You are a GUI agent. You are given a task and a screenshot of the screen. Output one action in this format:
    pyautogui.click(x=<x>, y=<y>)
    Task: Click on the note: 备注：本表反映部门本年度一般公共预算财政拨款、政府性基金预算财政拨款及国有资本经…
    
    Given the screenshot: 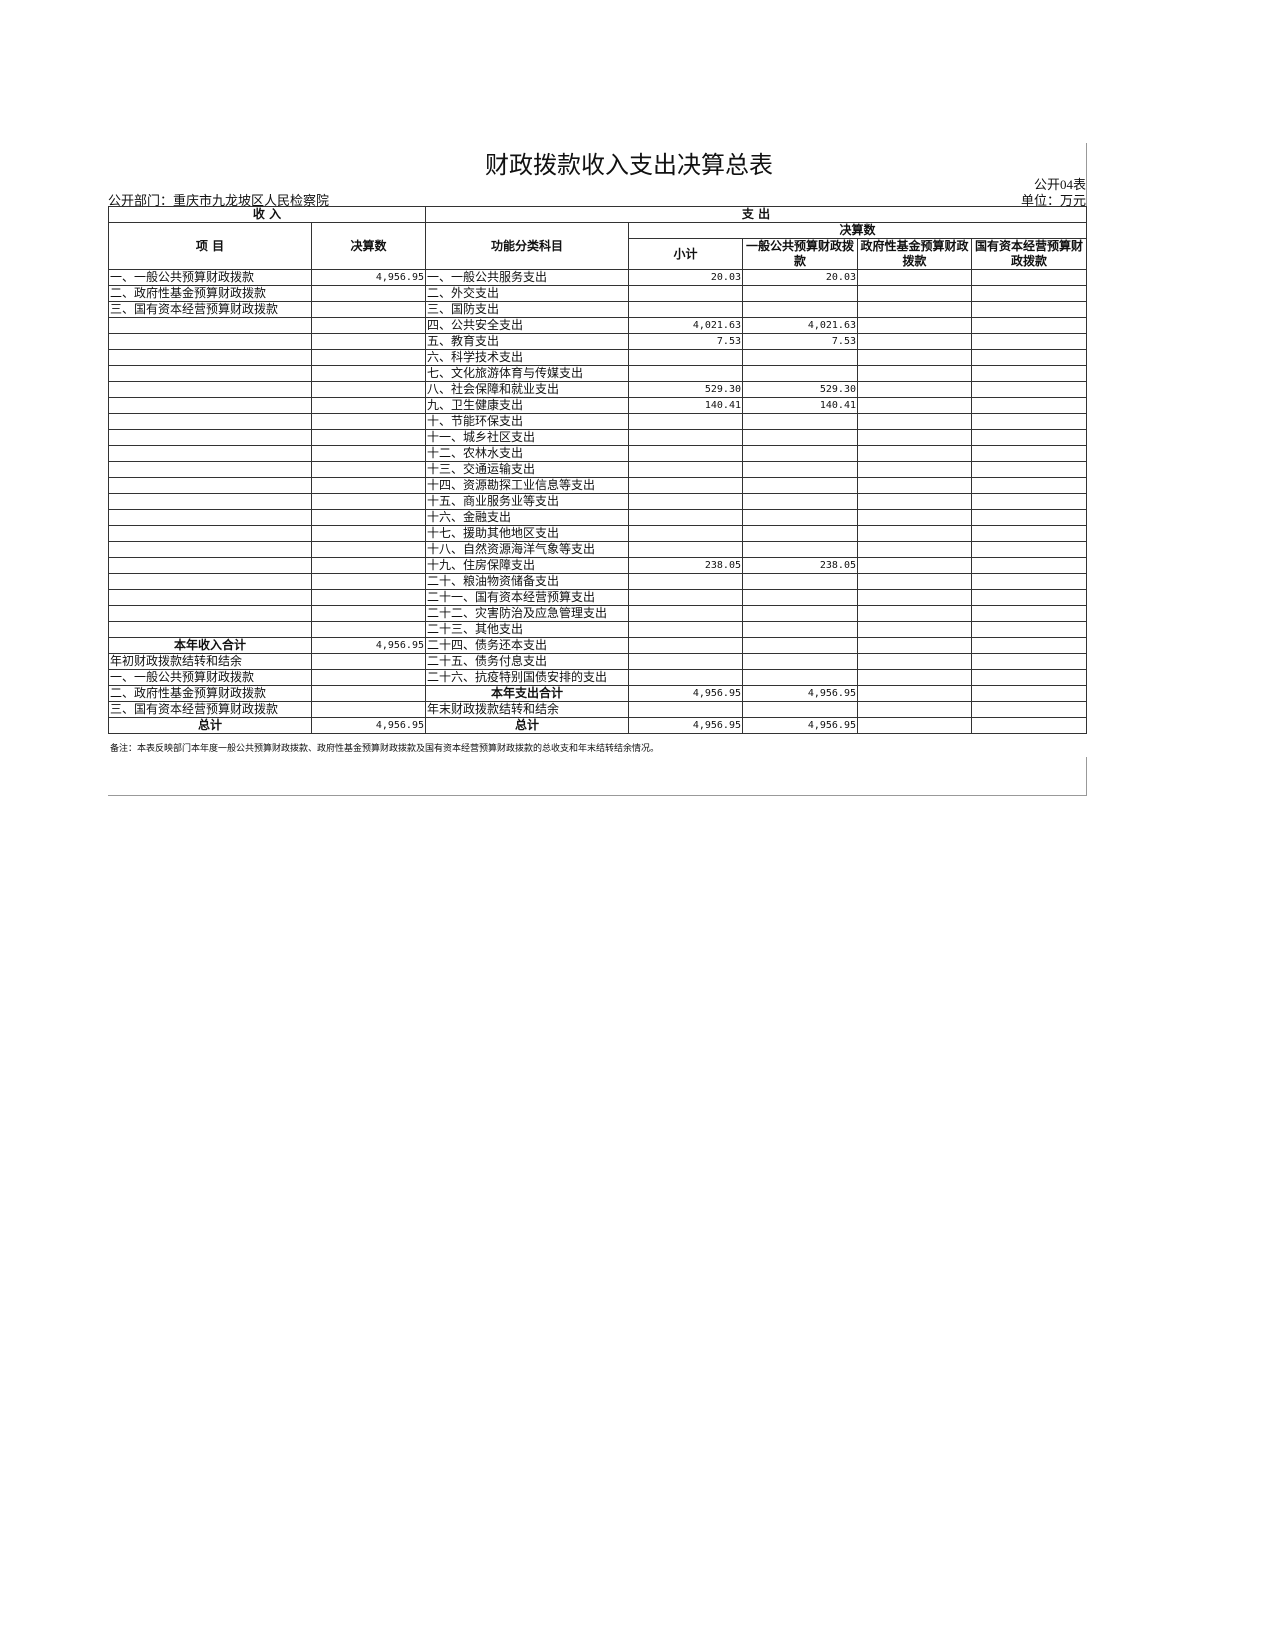 What is the action you would take?
    pyautogui.click(x=385, y=749)
    